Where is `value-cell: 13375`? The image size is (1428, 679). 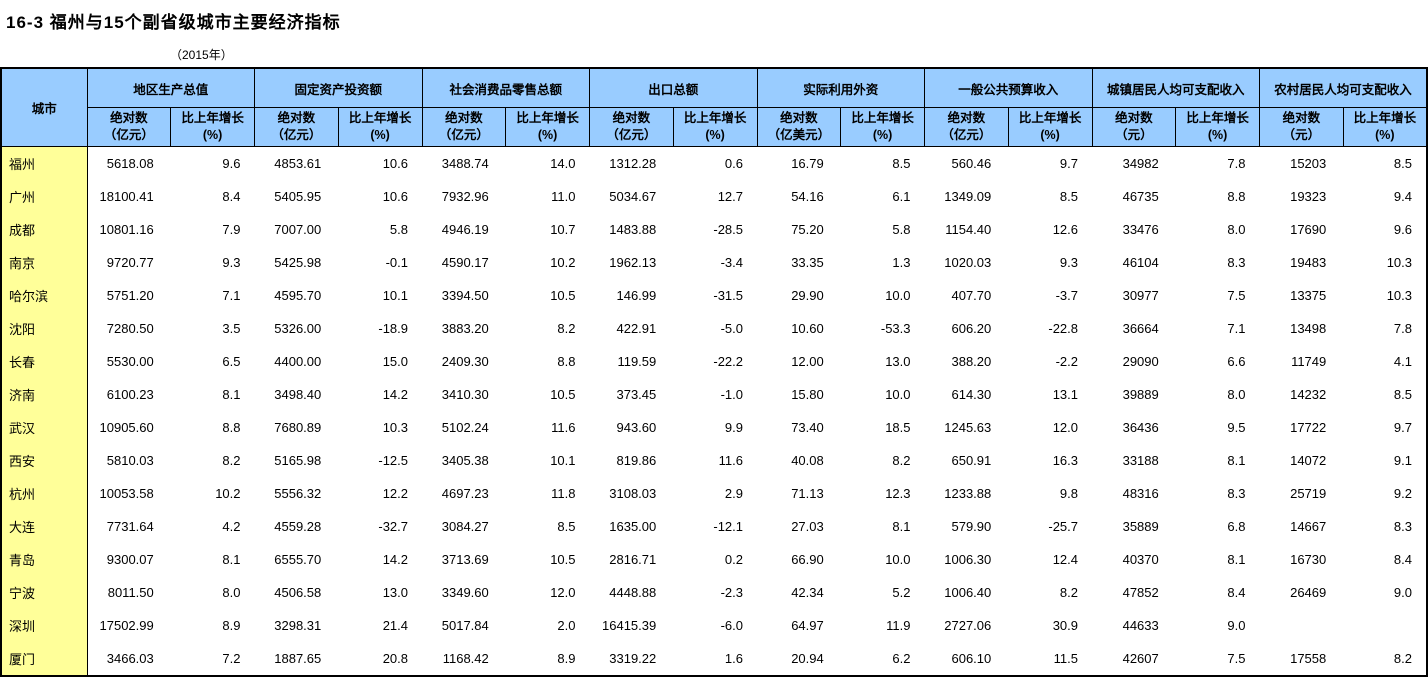
value-cell: 13375 is located at coordinates (1308, 295).